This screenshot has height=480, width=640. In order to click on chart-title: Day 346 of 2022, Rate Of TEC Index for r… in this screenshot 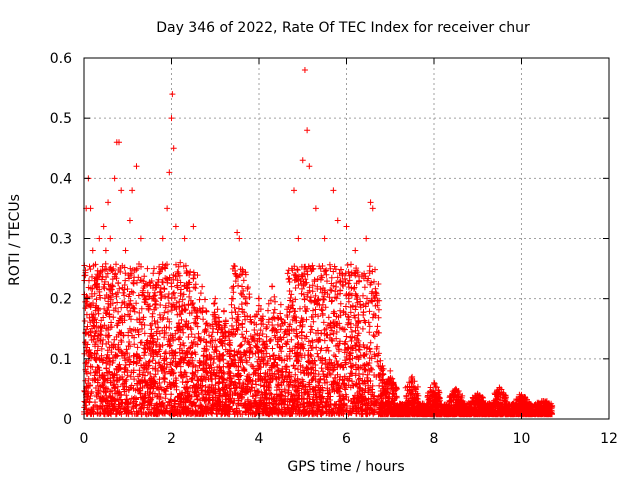, I will do `click(343, 28)`.